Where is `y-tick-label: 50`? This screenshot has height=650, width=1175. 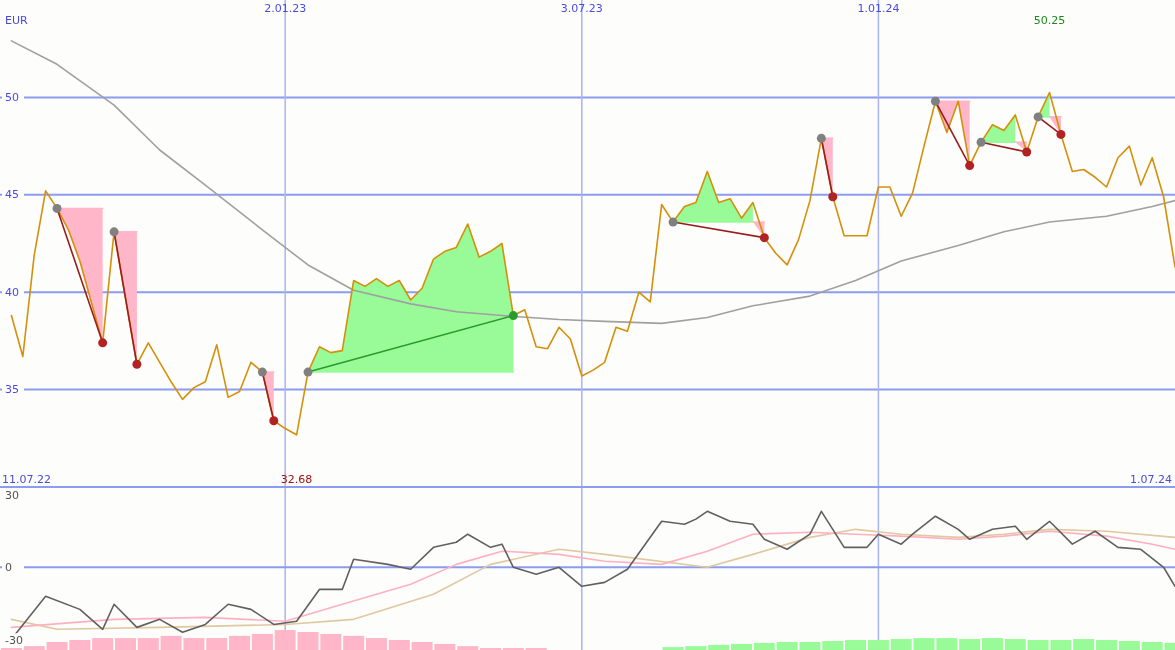 y-tick-label: 50 is located at coordinates (12, 97).